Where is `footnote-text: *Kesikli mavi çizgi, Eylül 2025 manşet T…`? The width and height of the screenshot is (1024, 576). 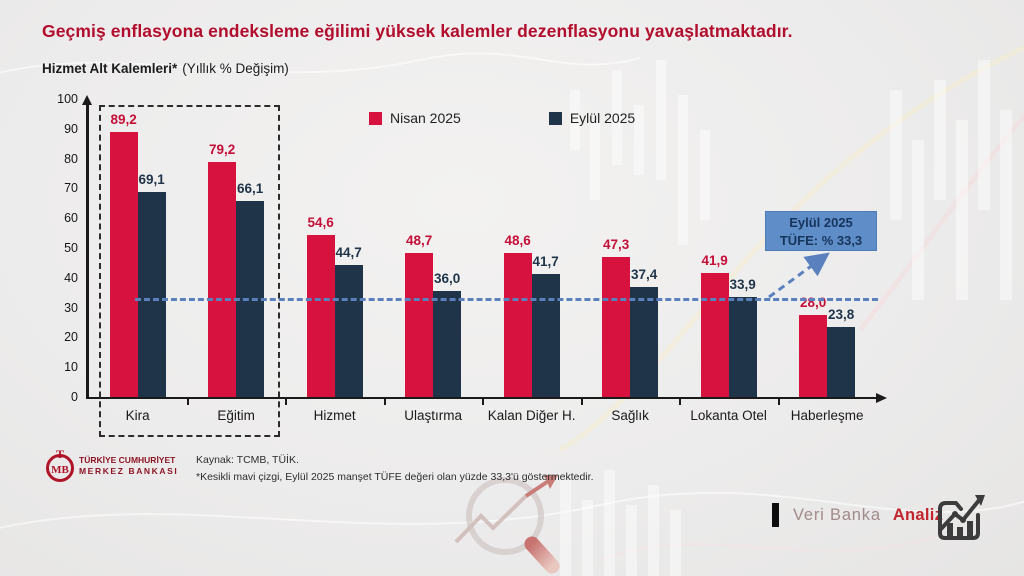 footnote-text: *Kesikli mavi çizgi, Eylül 2025 manşet T… is located at coordinates (395, 477).